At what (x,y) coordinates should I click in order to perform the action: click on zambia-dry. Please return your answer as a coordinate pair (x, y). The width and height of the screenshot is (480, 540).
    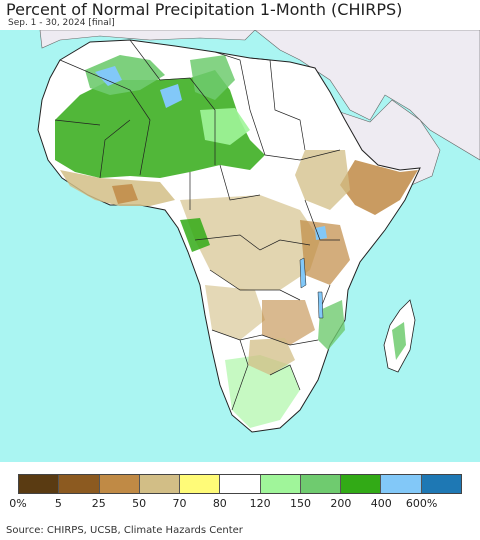
    Looking at the image, I should click on (288, 322).